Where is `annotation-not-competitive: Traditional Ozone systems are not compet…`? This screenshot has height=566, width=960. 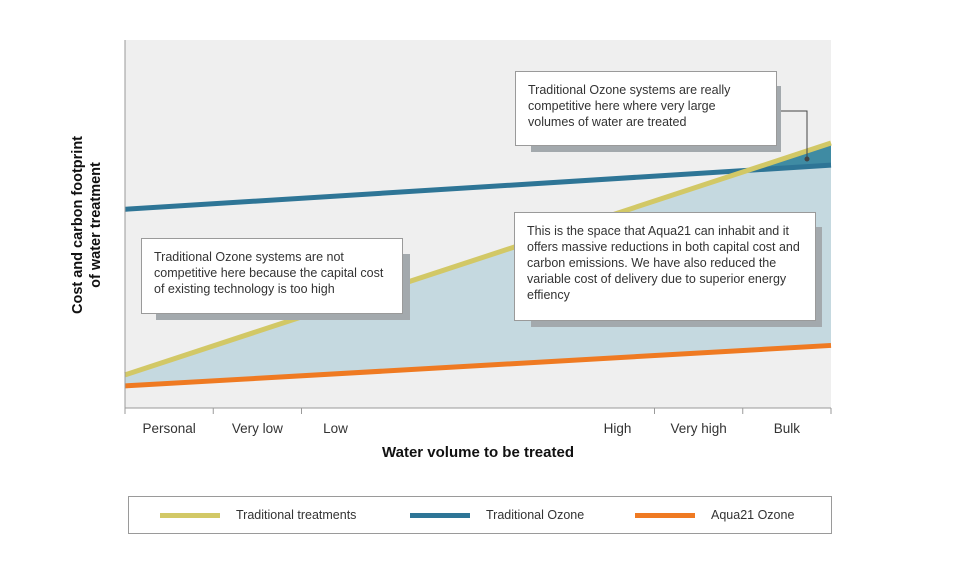 annotation-not-competitive: Traditional Ozone systems are not compet… is located at coordinates (272, 276).